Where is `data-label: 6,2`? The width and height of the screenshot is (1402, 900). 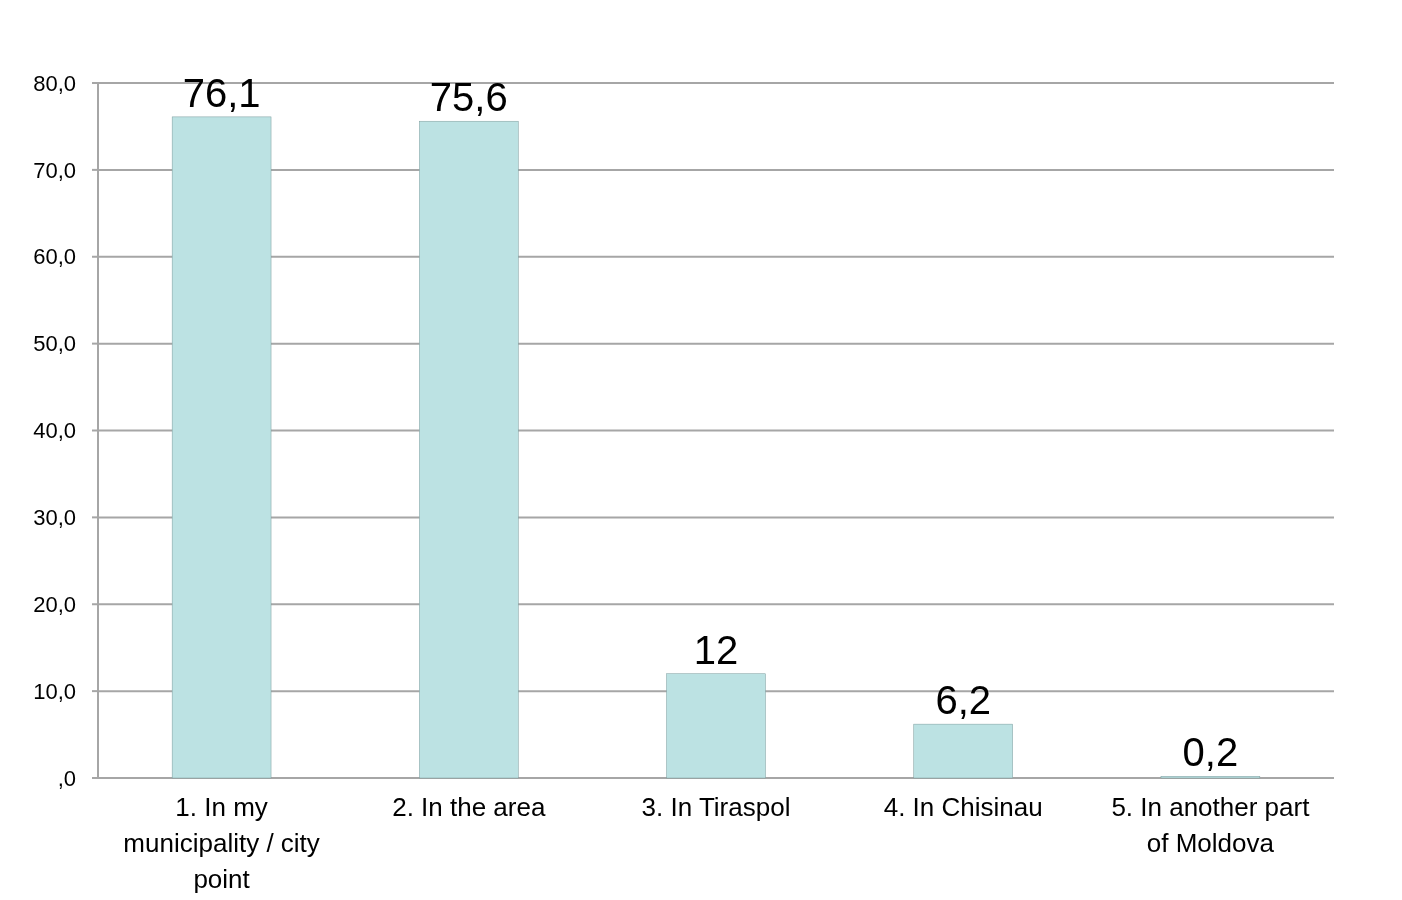 data-label: 6,2 is located at coordinates (963, 700).